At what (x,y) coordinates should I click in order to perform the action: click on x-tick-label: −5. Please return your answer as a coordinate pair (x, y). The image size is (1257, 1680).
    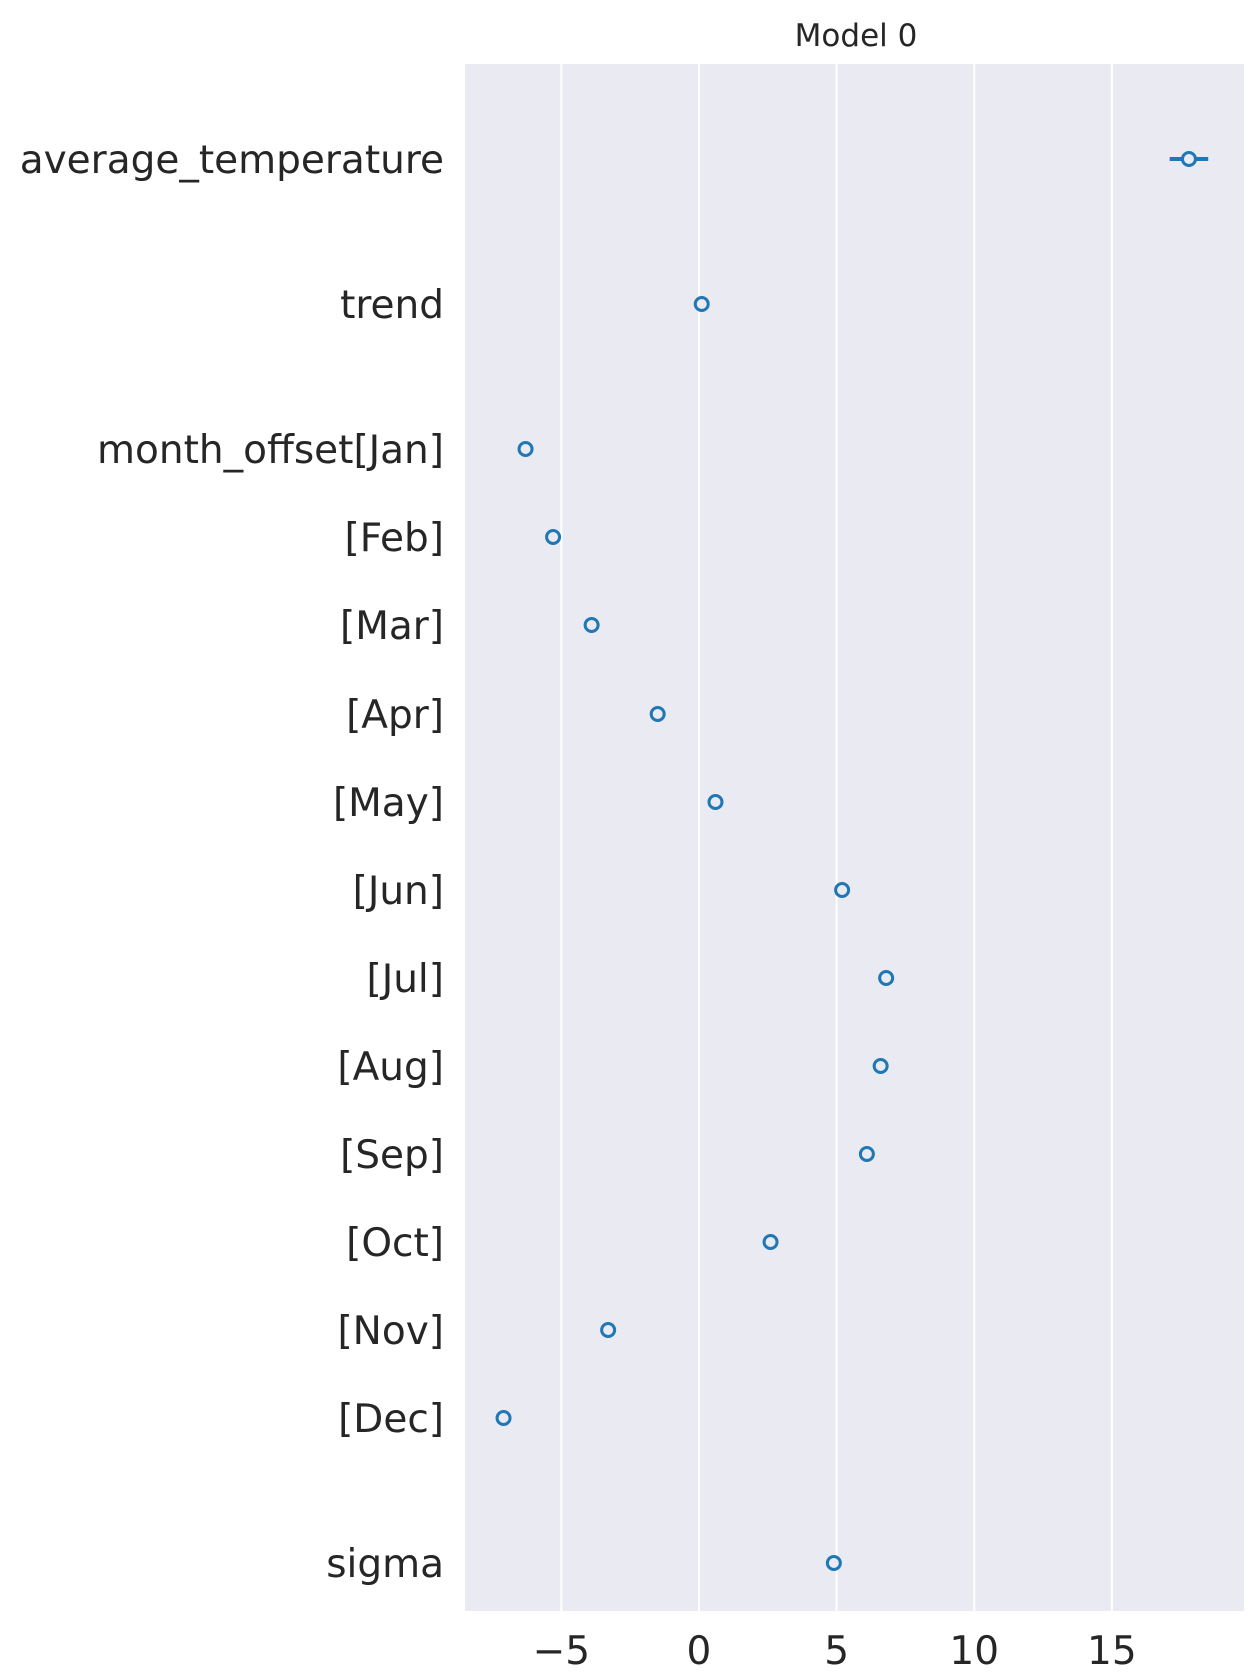
    Looking at the image, I should click on (562, 1651).